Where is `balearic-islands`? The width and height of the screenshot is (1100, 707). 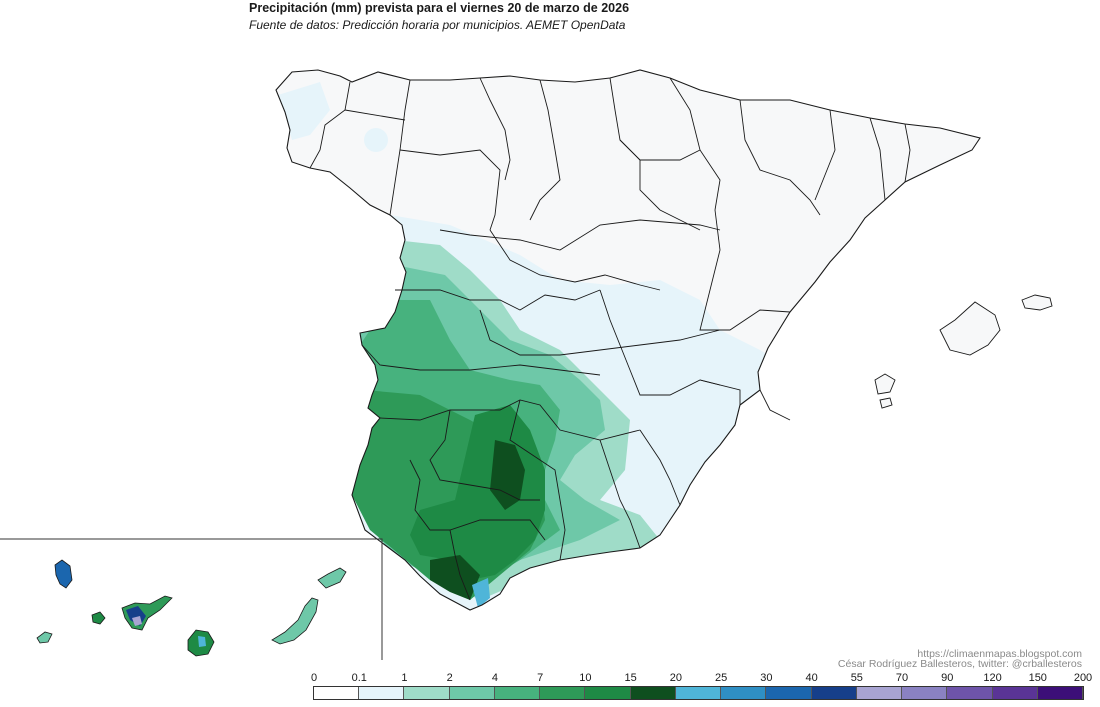
balearic-islands is located at coordinates (963, 351).